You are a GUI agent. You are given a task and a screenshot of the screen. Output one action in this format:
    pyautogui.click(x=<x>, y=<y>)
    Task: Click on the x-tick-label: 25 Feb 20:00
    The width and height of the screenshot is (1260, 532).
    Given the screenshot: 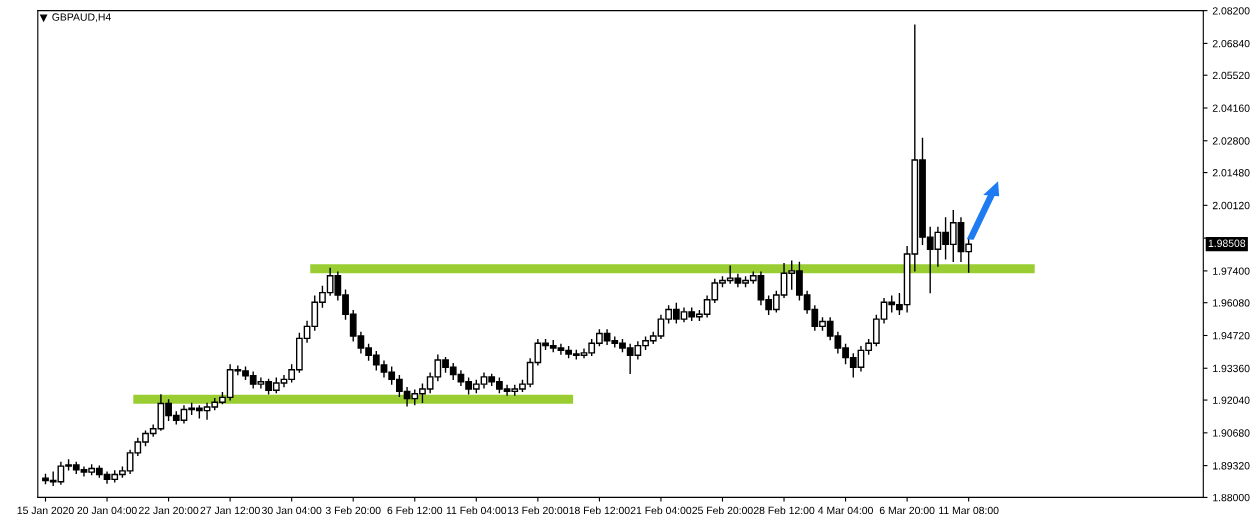 What is the action you would take?
    pyautogui.click(x=722, y=510)
    